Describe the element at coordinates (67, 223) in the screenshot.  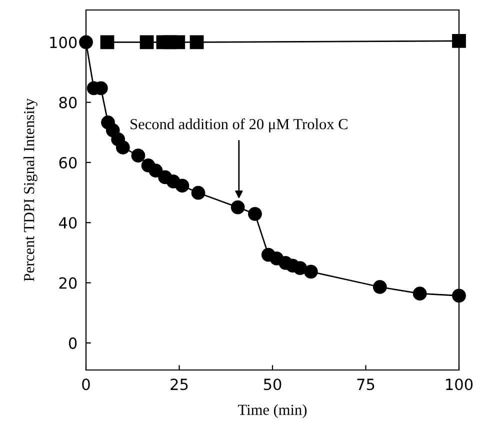
I see `y-tick-label: 40` at that location.